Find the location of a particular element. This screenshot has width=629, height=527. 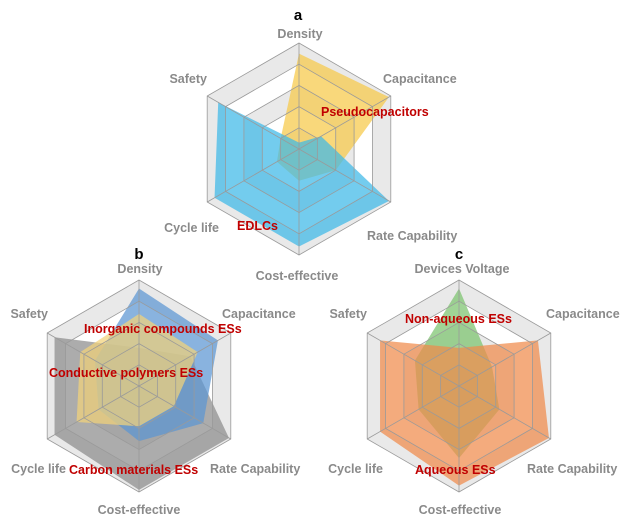

axis-label-a-cost-effective: Cost-effective is located at coordinates (297, 276).